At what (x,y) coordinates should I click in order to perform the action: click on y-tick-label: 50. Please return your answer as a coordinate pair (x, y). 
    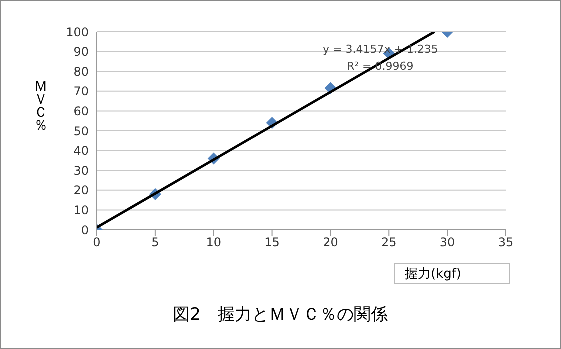
    Looking at the image, I should click on (81, 131).